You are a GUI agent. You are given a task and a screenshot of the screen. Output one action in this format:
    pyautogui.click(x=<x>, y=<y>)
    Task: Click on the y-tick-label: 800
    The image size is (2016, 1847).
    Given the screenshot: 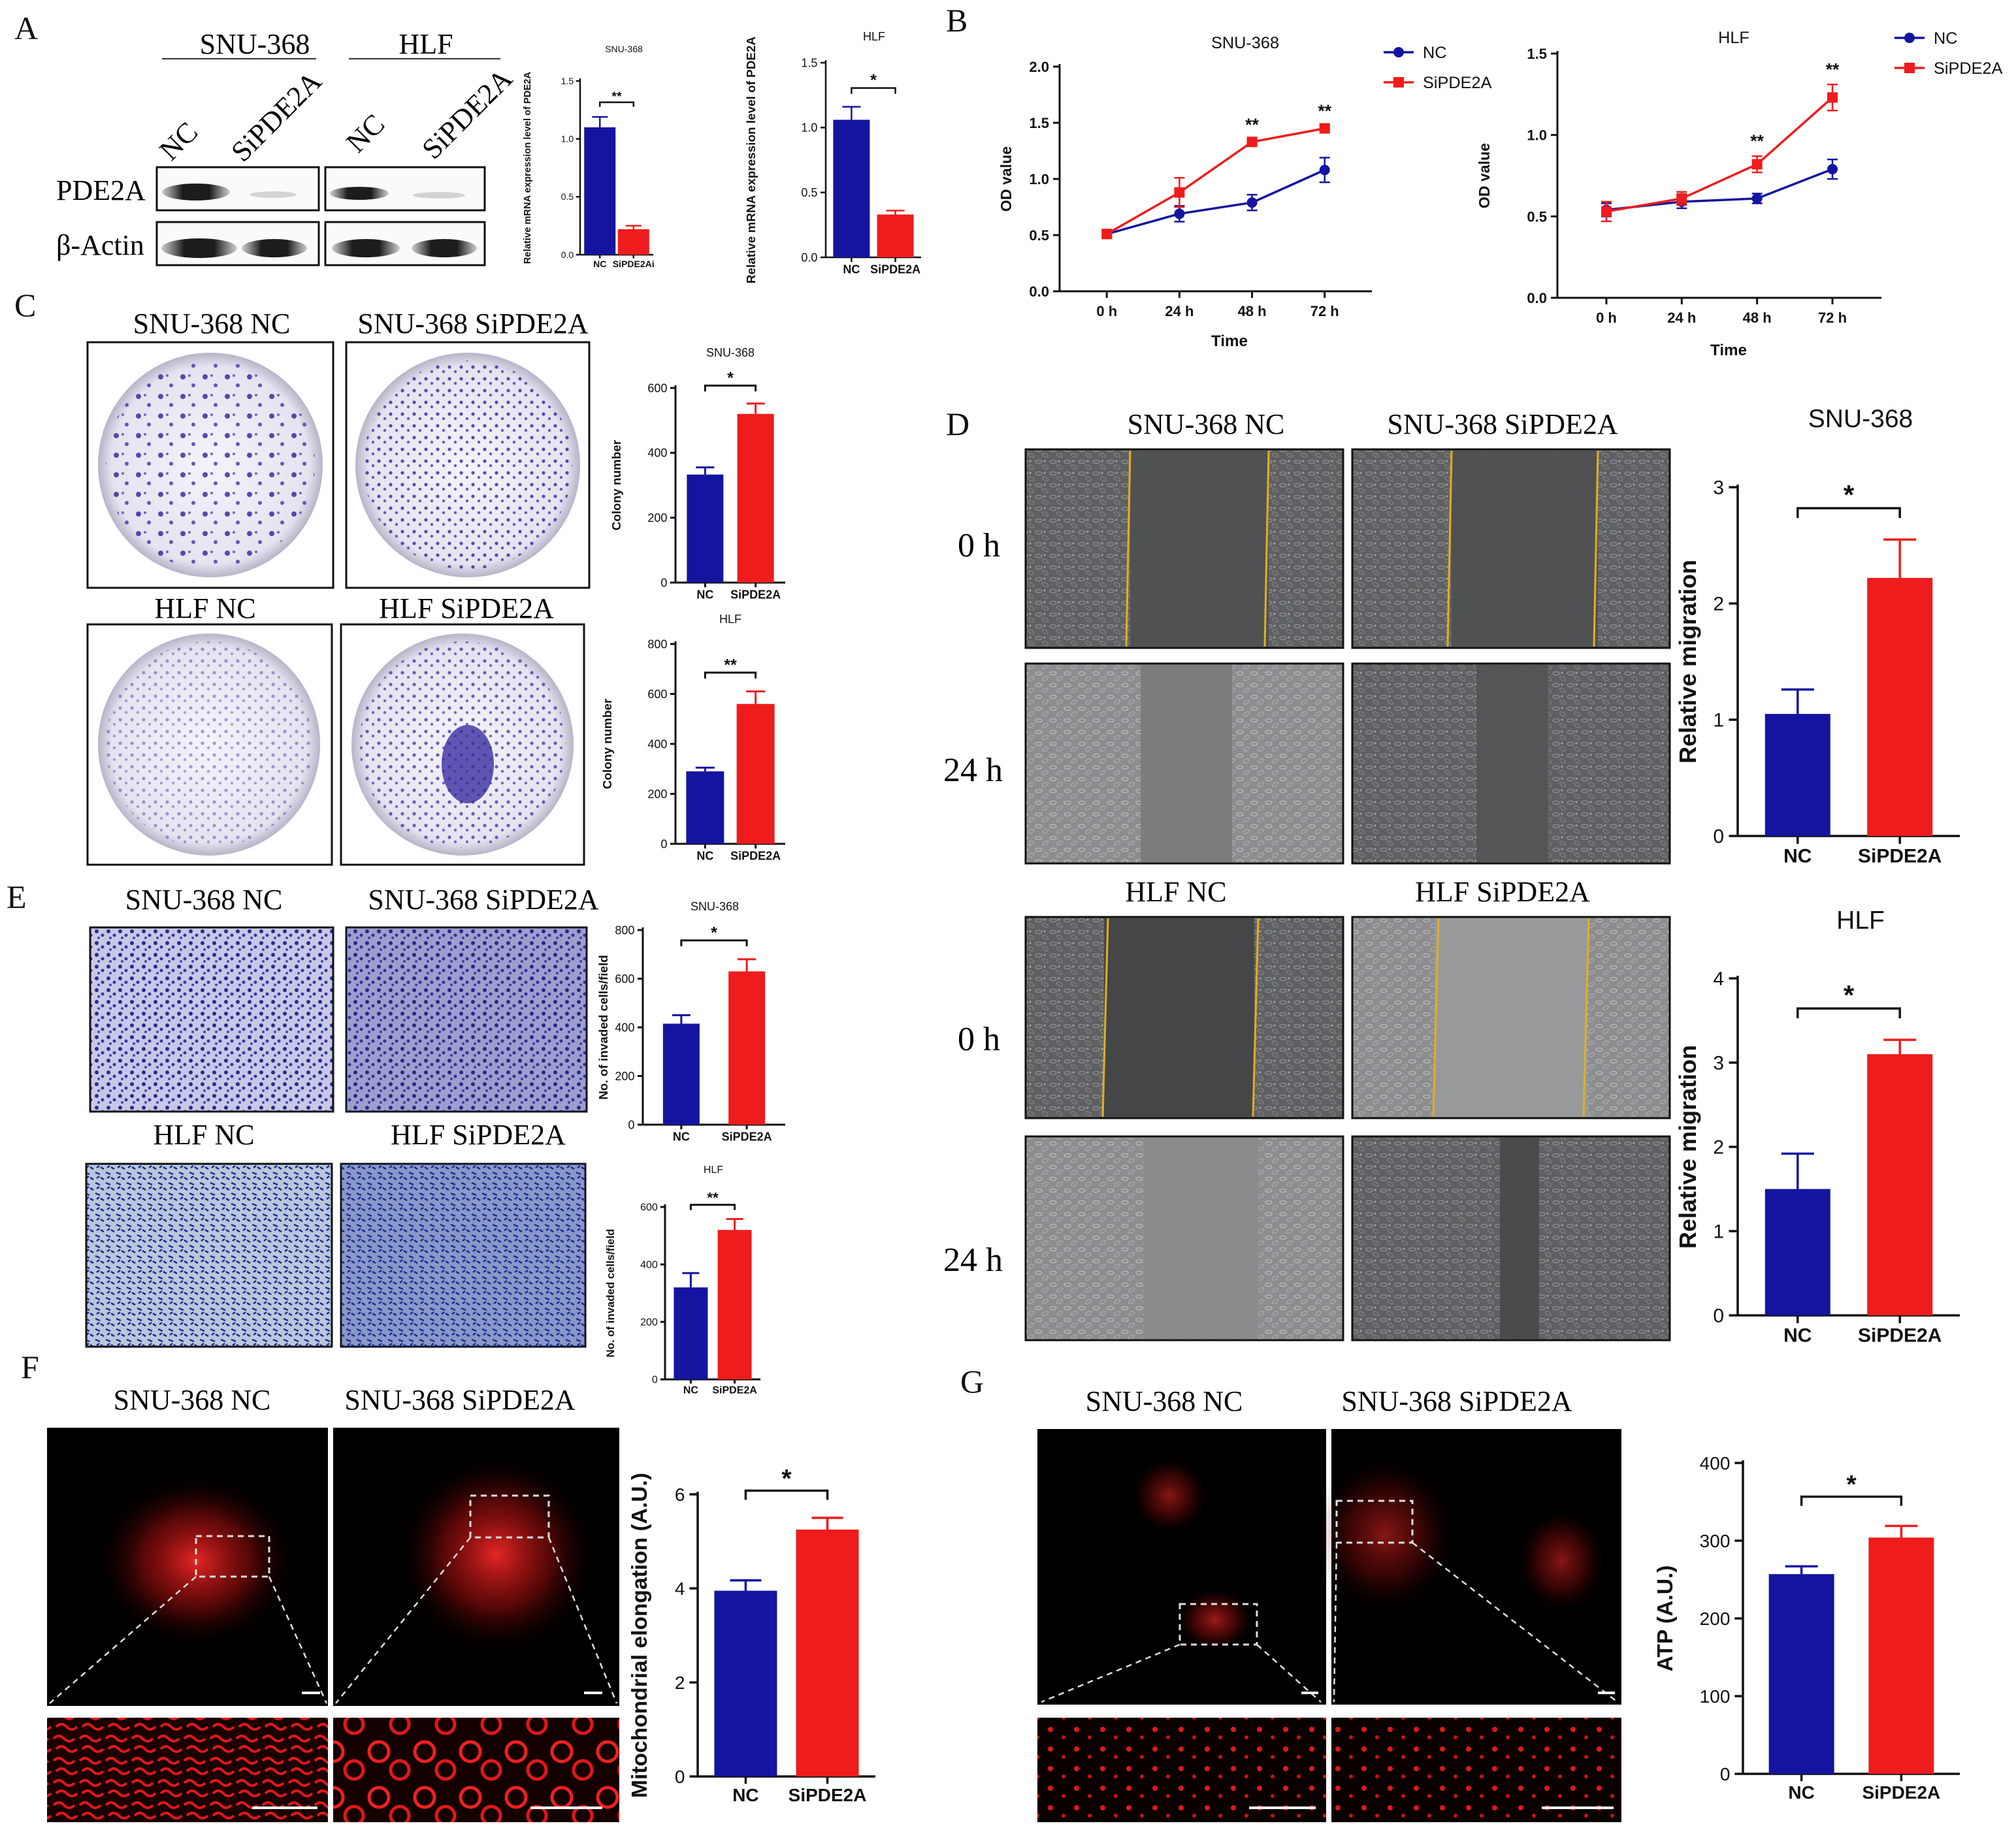 What is the action you would take?
    pyautogui.click(x=624, y=930)
    